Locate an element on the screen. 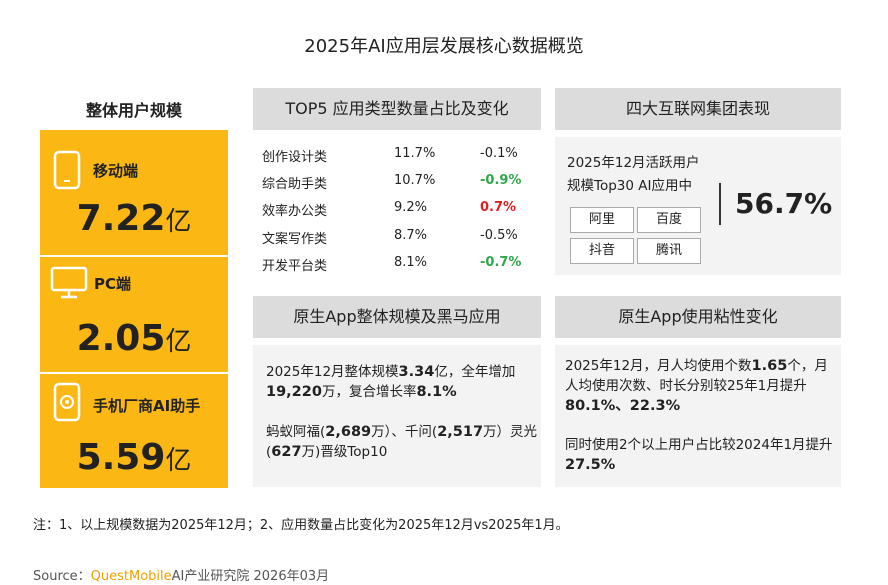  row-name: 创作设计类 is located at coordinates (295, 157).